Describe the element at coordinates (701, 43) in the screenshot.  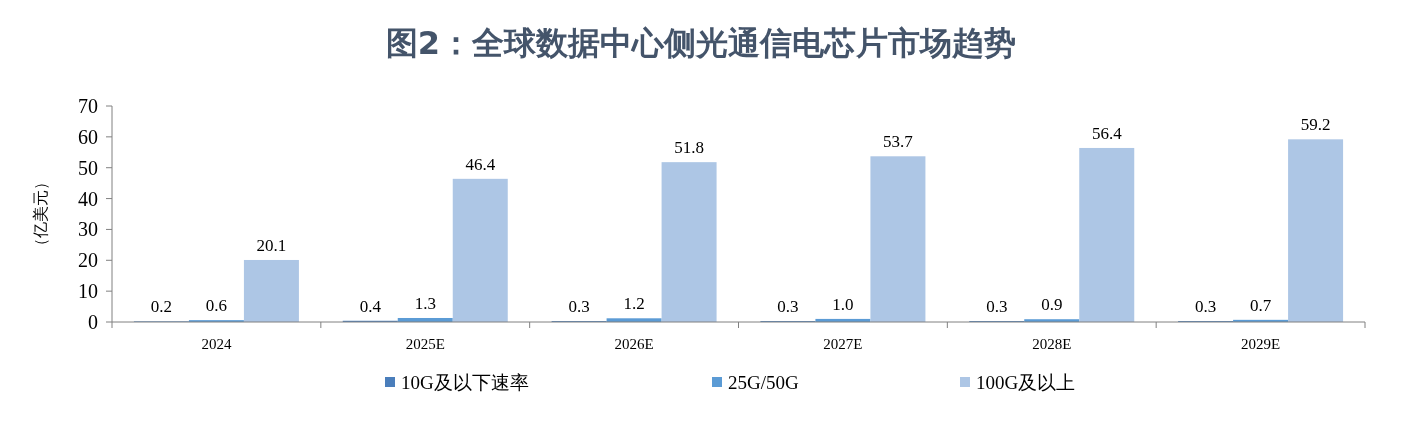
I see `chart-title: 图2：全球数据中心侧光通信电芯片市场趋势` at that location.